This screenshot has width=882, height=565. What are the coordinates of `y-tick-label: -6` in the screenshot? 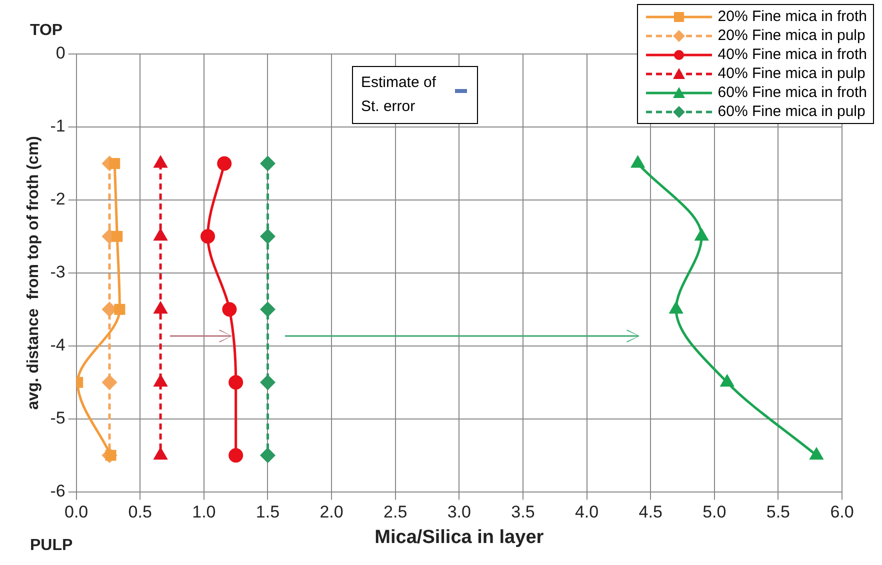 It's located at (58, 490).